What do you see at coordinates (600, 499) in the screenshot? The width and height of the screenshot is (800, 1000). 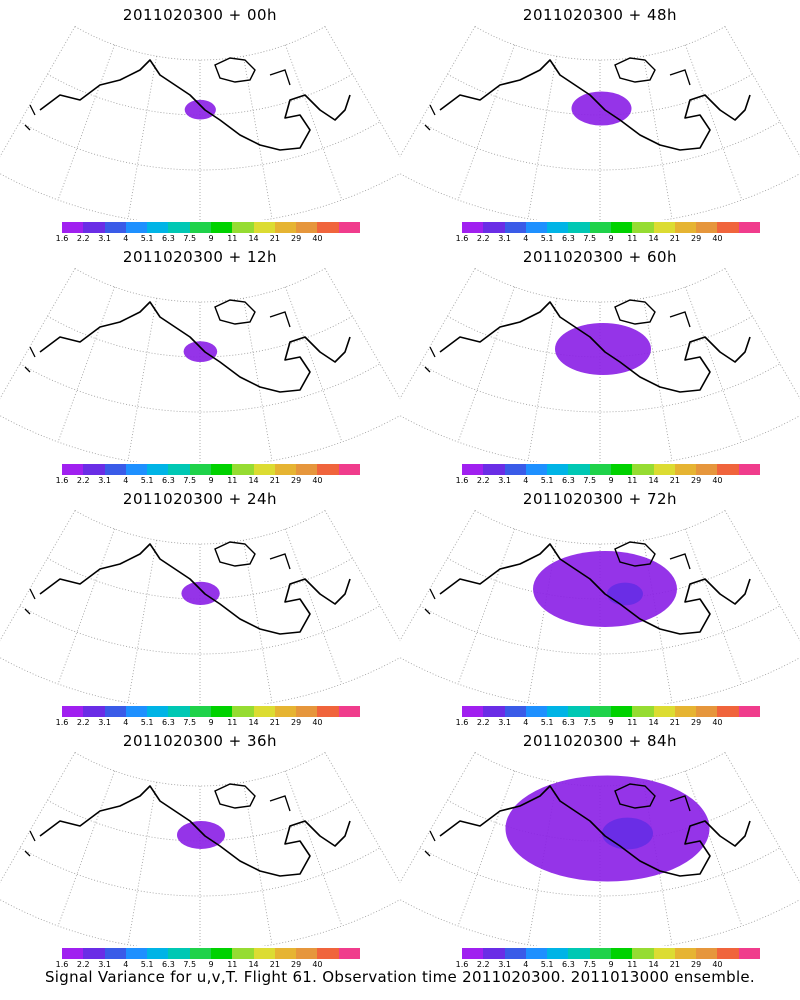 I see `panel-title: 2011020300 + 72h` at bounding box center [600, 499].